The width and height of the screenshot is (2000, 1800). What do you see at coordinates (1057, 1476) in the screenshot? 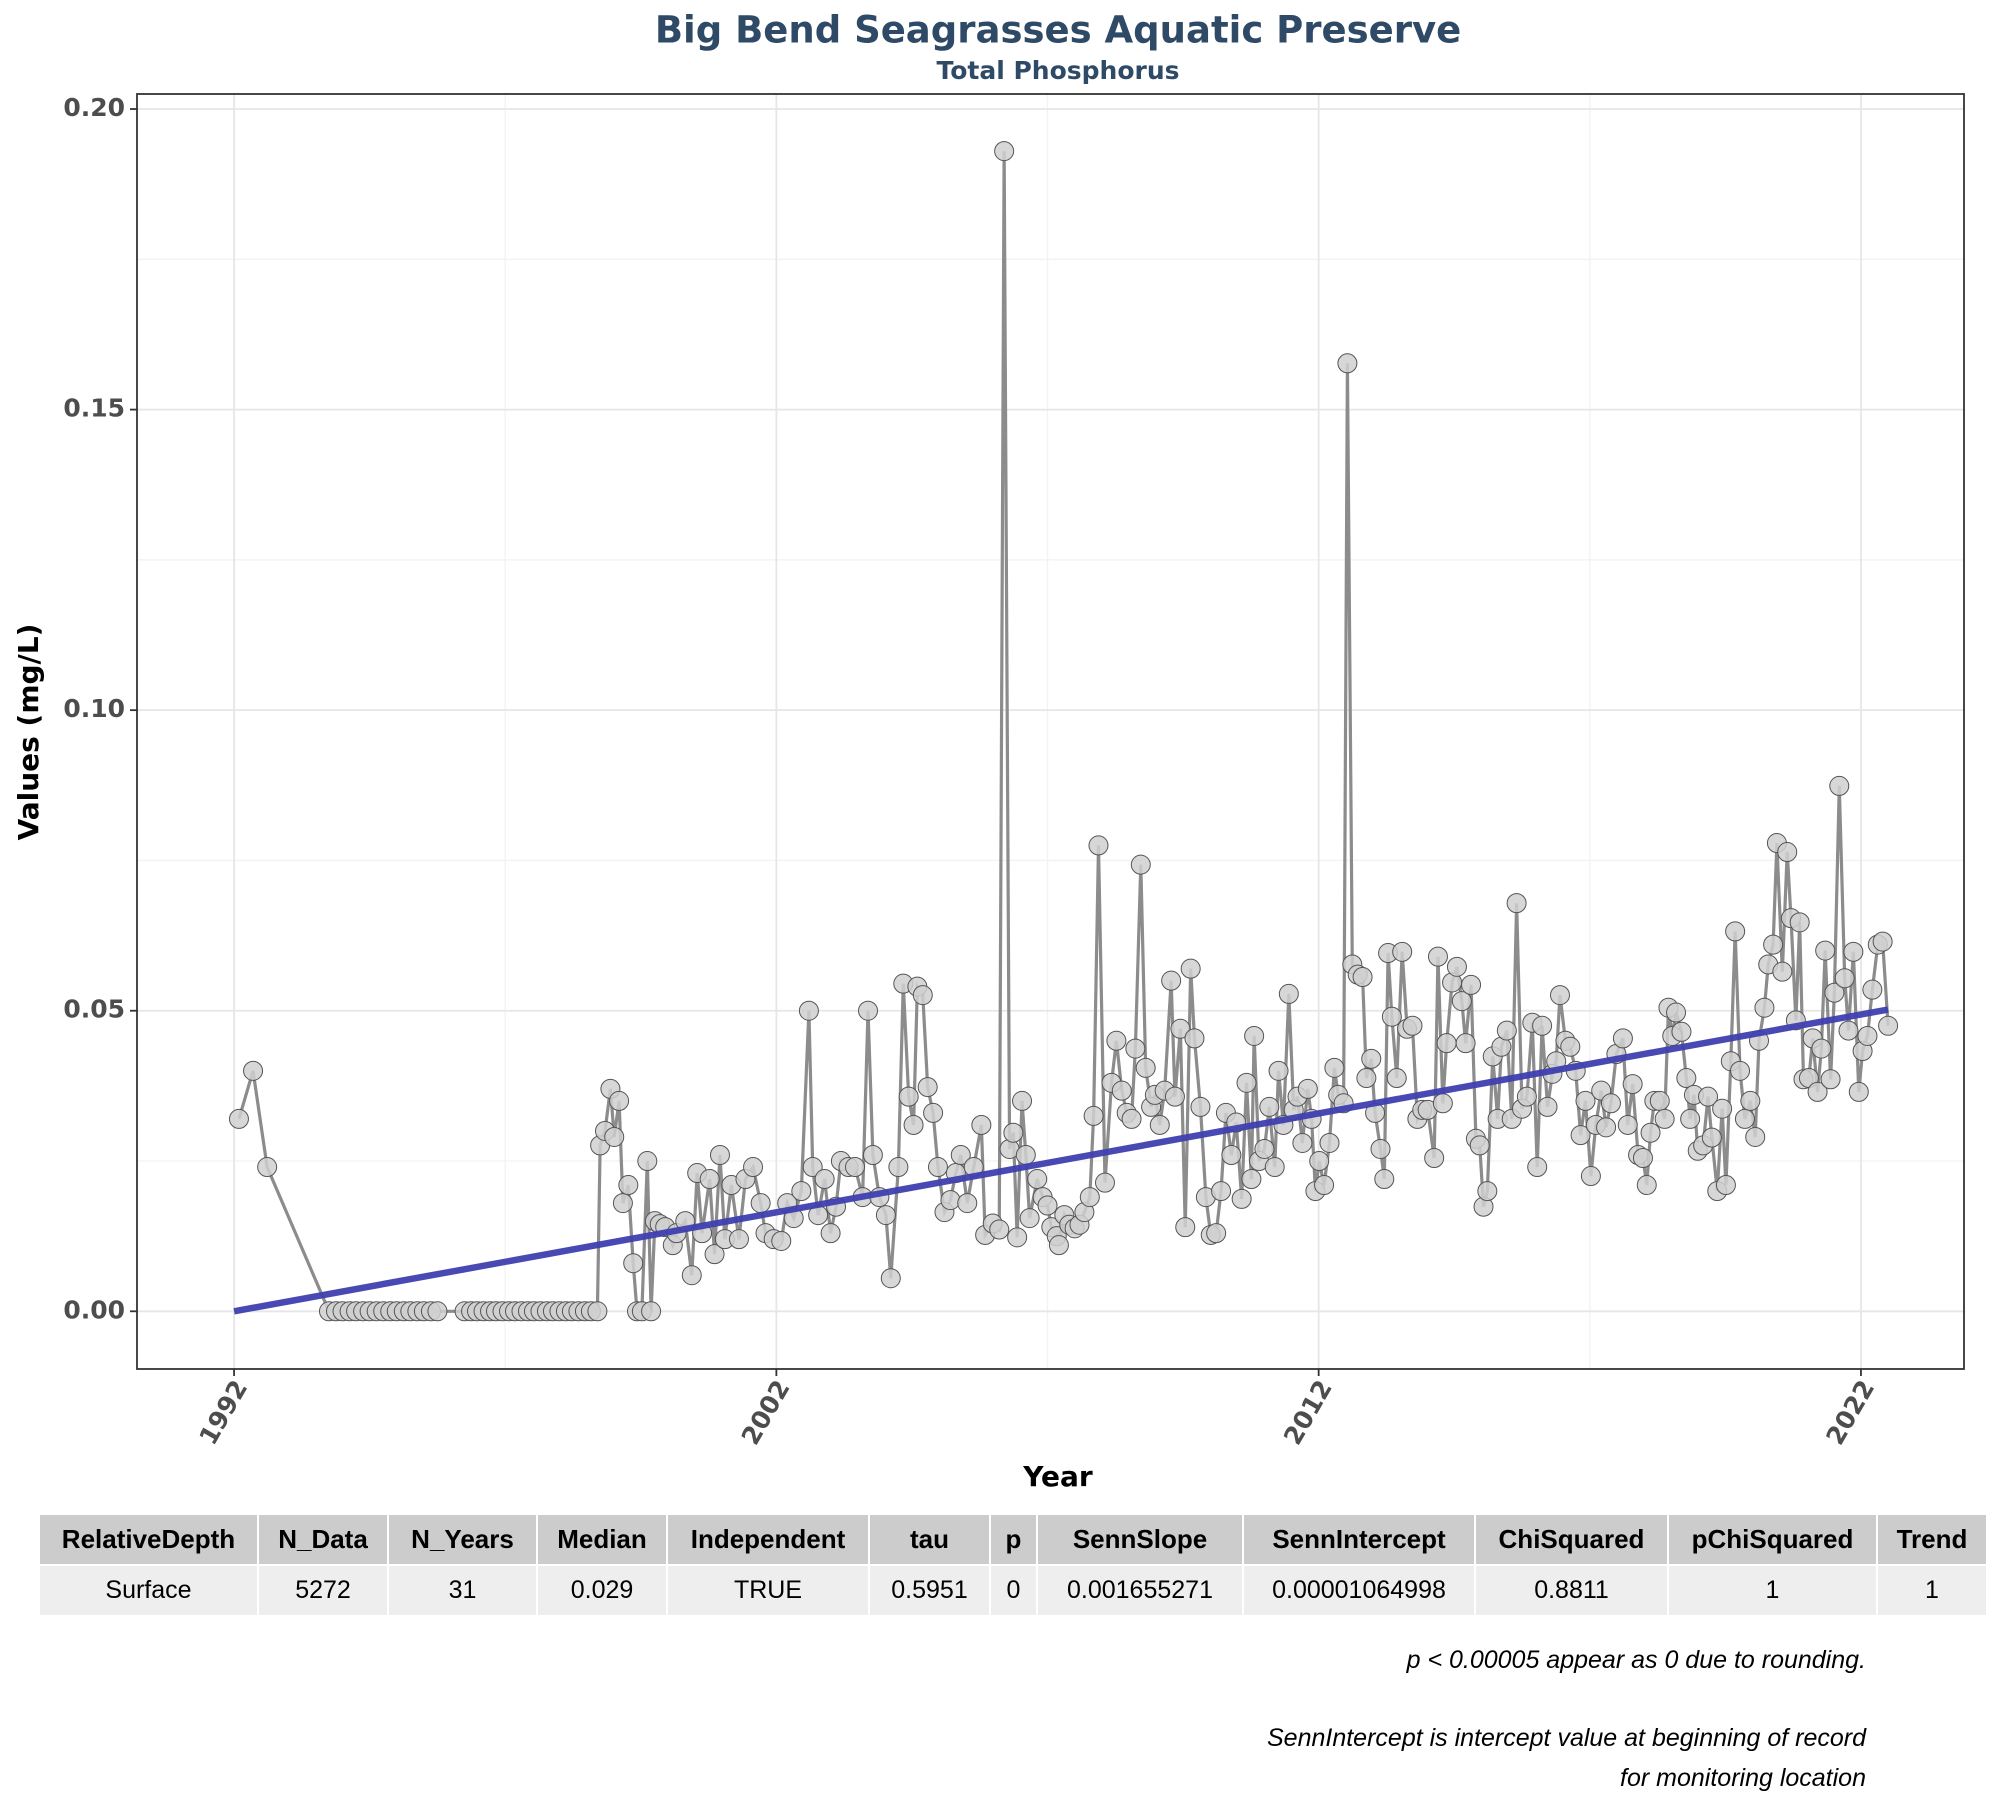
I see `x-axis-title: Year` at bounding box center [1057, 1476].